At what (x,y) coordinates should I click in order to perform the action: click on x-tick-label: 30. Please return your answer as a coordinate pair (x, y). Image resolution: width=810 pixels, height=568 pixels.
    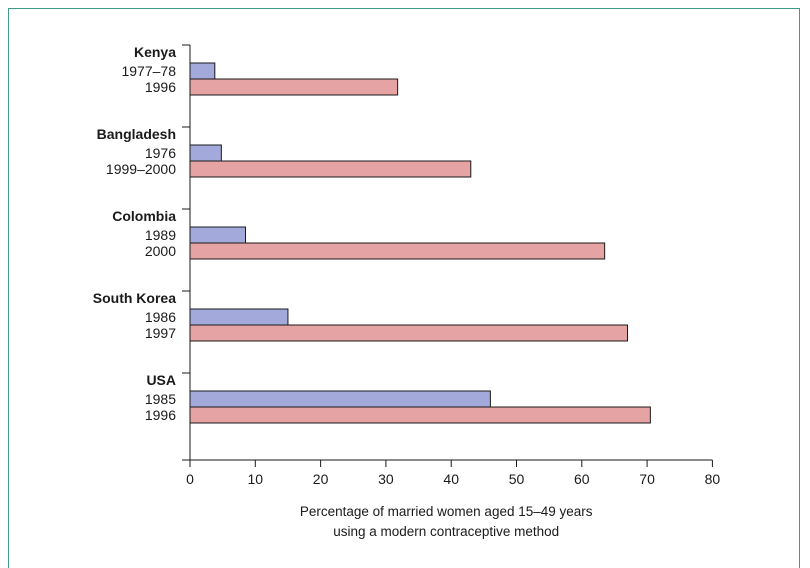
    Looking at the image, I should click on (386, 479).